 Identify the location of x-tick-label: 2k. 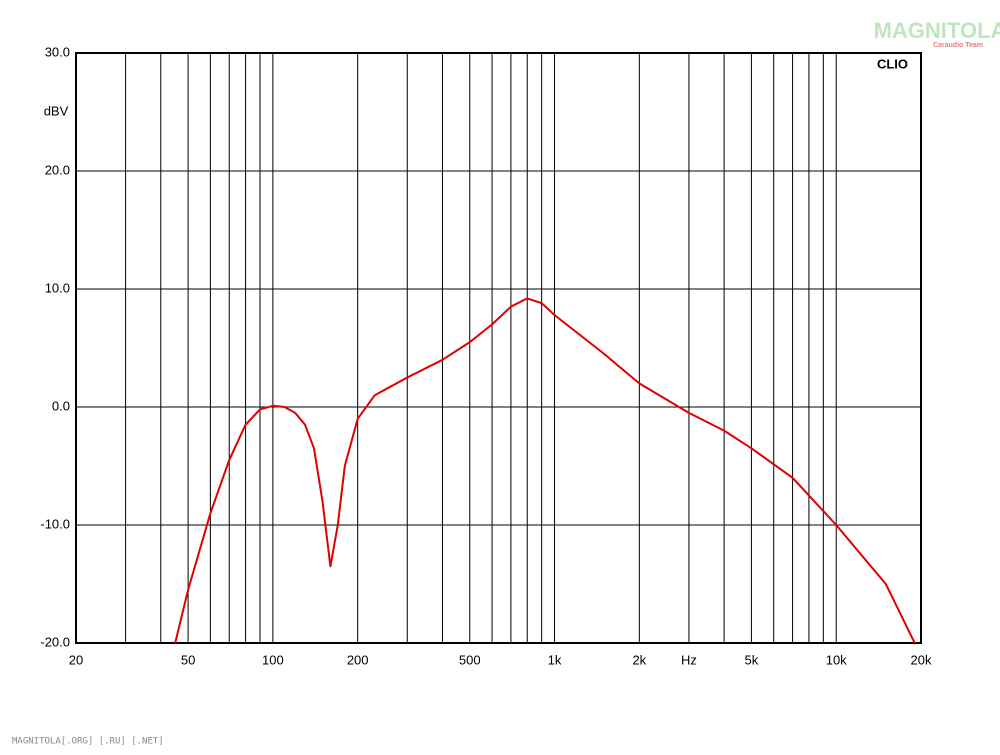
(639, 659).